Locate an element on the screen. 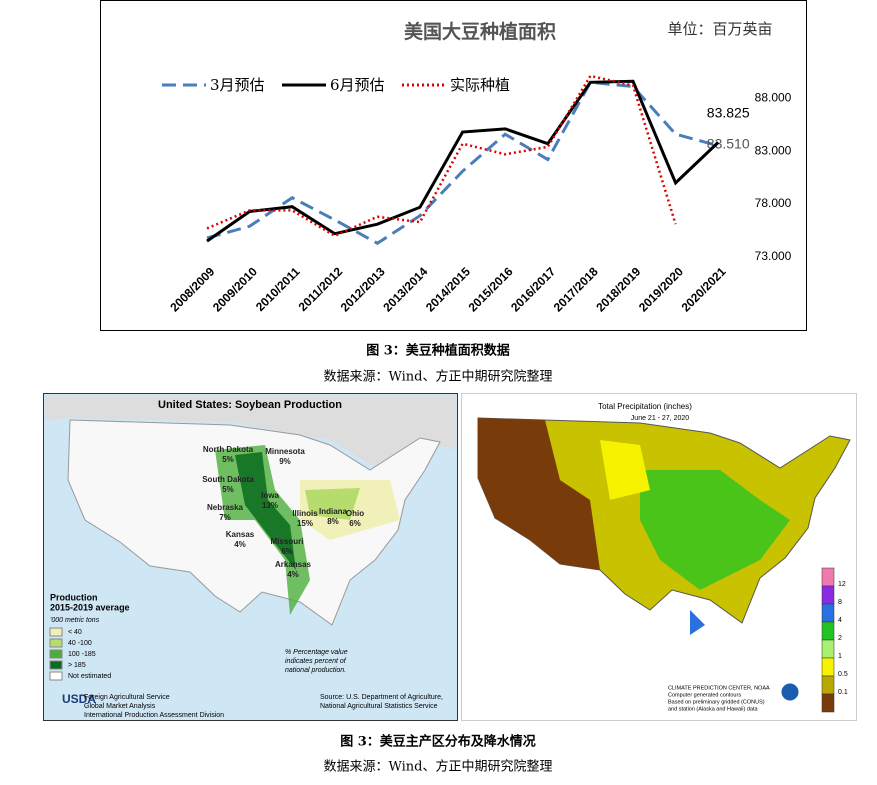 The height and width of the screenshot is (785, 877). legend-label: 100 -185 is located at coordinates (82, 654).